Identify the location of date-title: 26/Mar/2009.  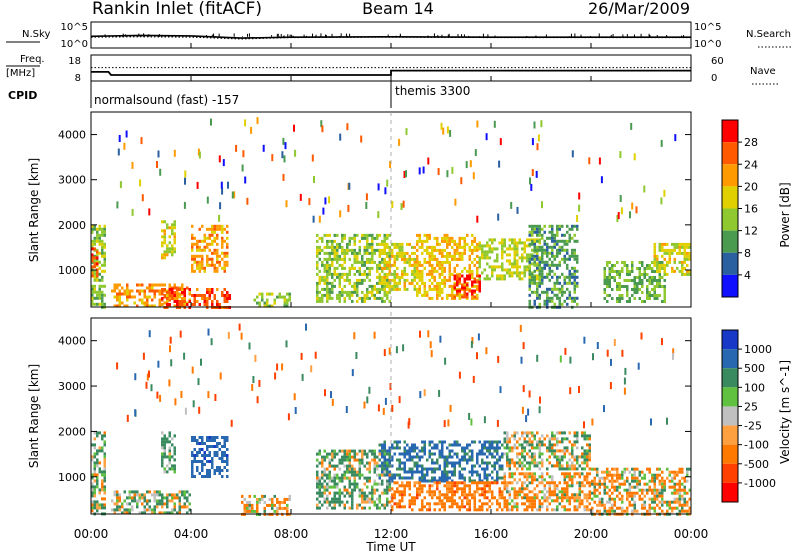
(639, 9).